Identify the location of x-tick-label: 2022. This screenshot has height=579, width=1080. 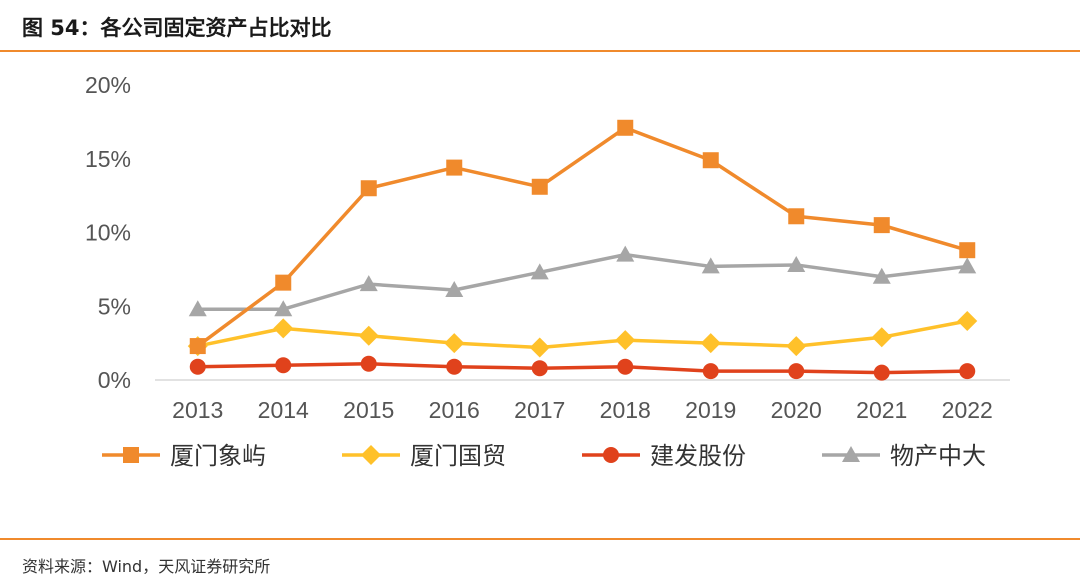
(967, 410).